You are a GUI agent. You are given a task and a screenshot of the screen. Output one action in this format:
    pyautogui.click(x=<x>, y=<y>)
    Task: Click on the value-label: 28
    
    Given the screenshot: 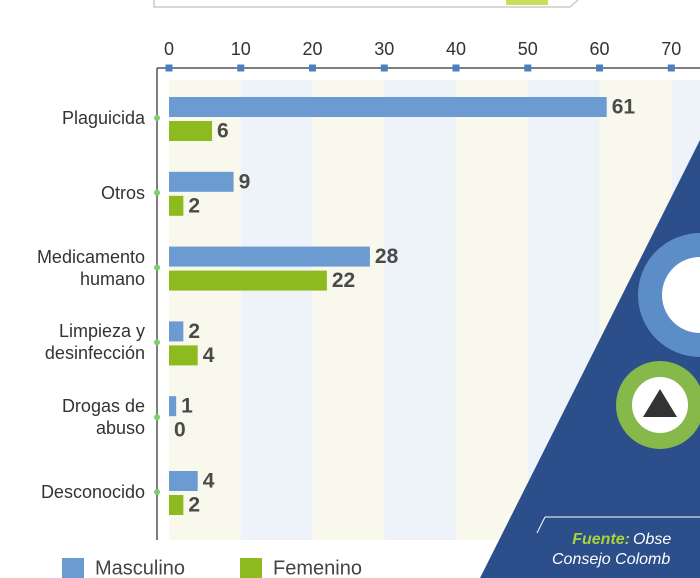 What is the action you would take?
    pyautogui.click(x=387, y=256)
    